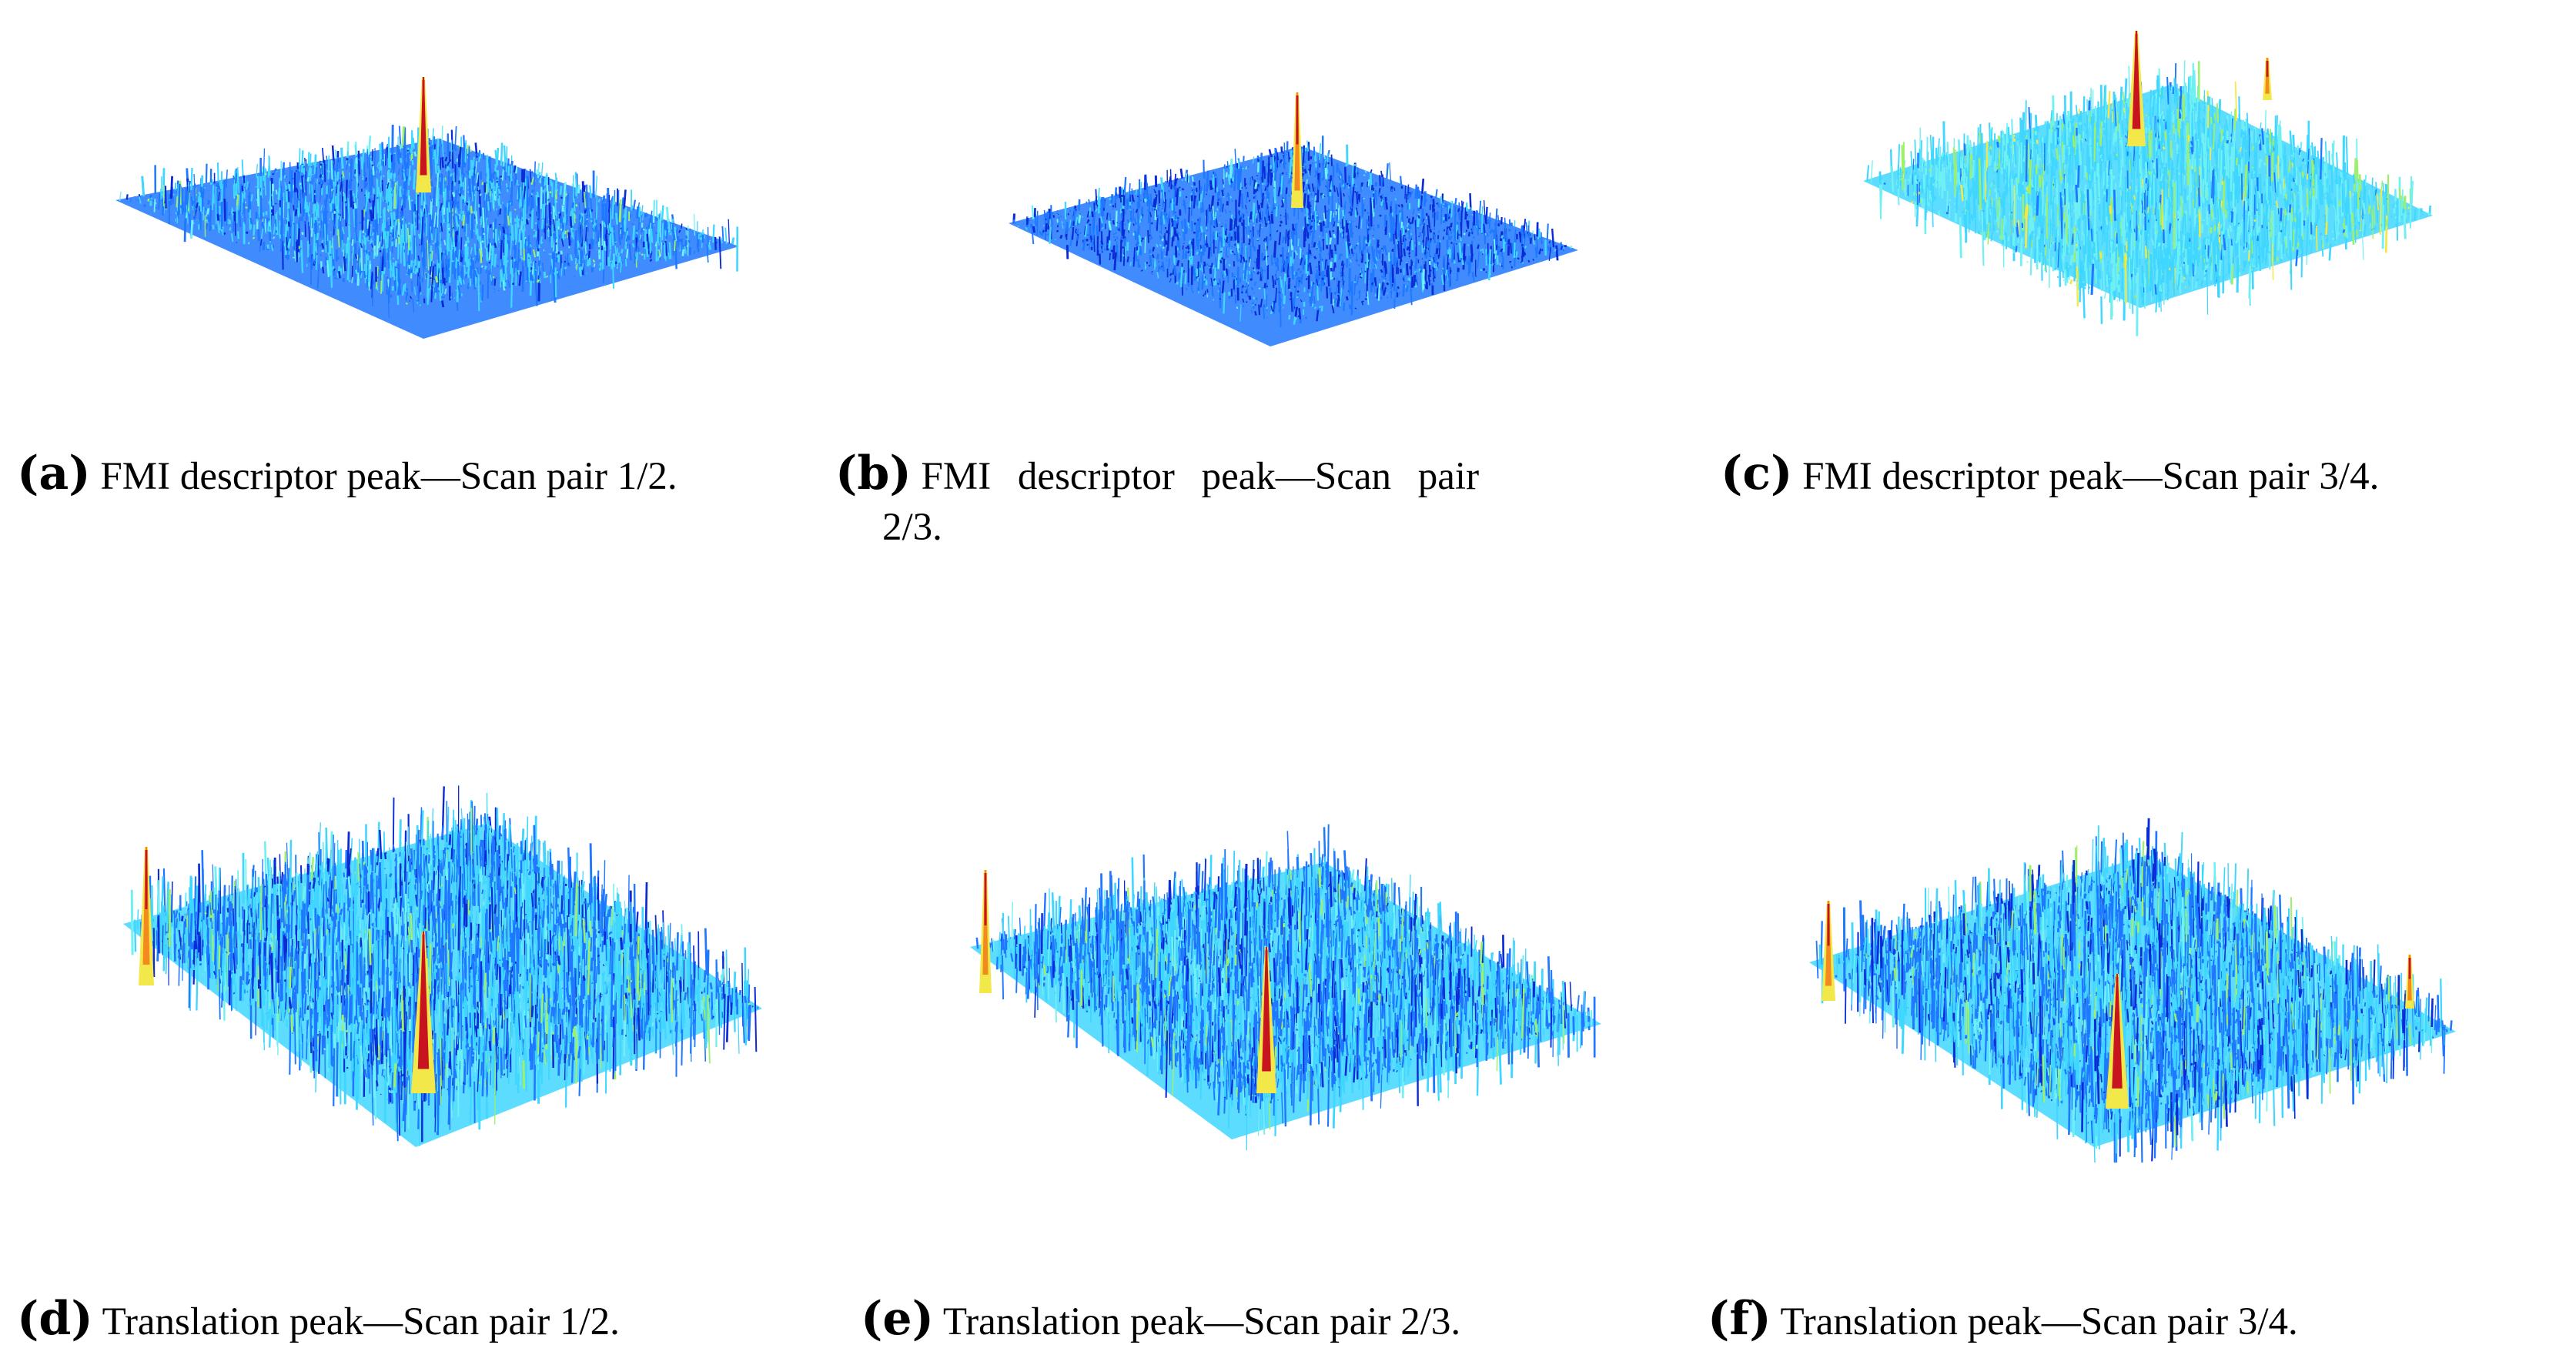 The width and height of the screenshot is (2576, 1365). Describe the element at coordinates (1293, 219) in the screenshot. I see `surface-plot-b` at that location.